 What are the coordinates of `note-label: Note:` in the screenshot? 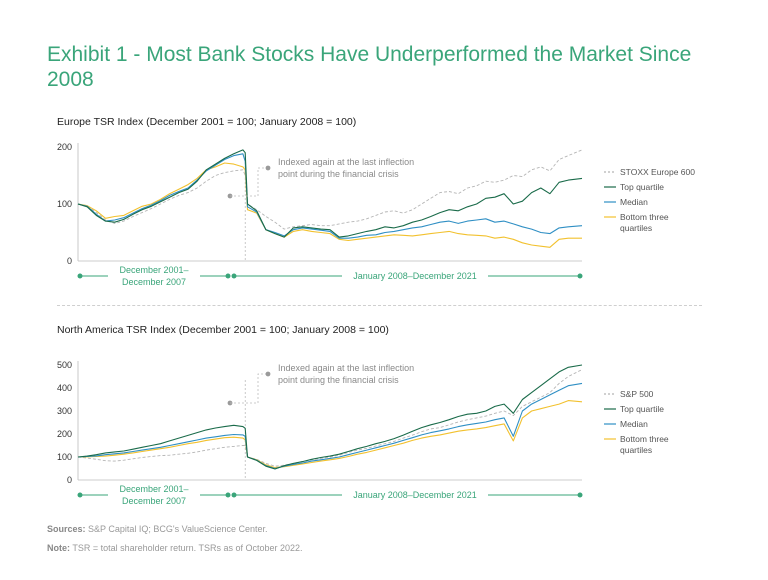 It's located at (58, 548).